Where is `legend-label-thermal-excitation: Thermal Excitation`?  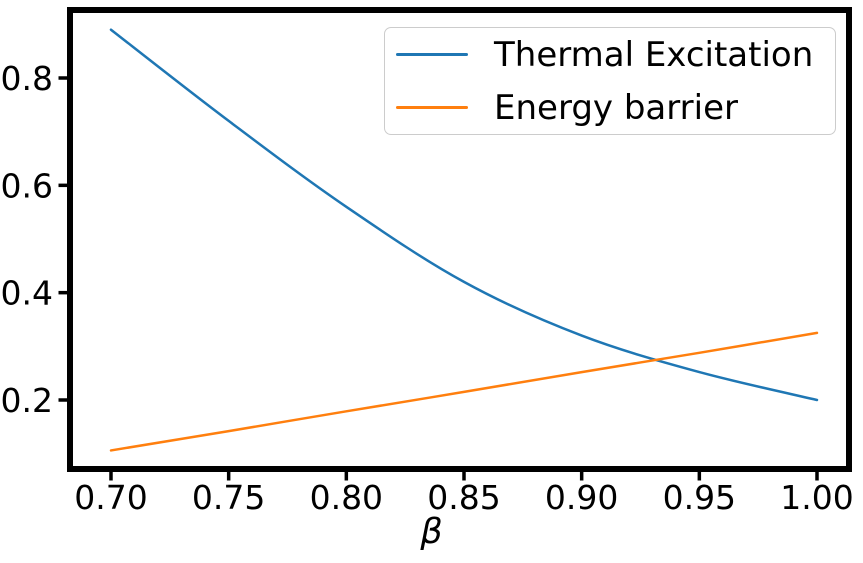
legend-label-thermal-excitation: Thermal Excitation is located at coordinates (654, 54).